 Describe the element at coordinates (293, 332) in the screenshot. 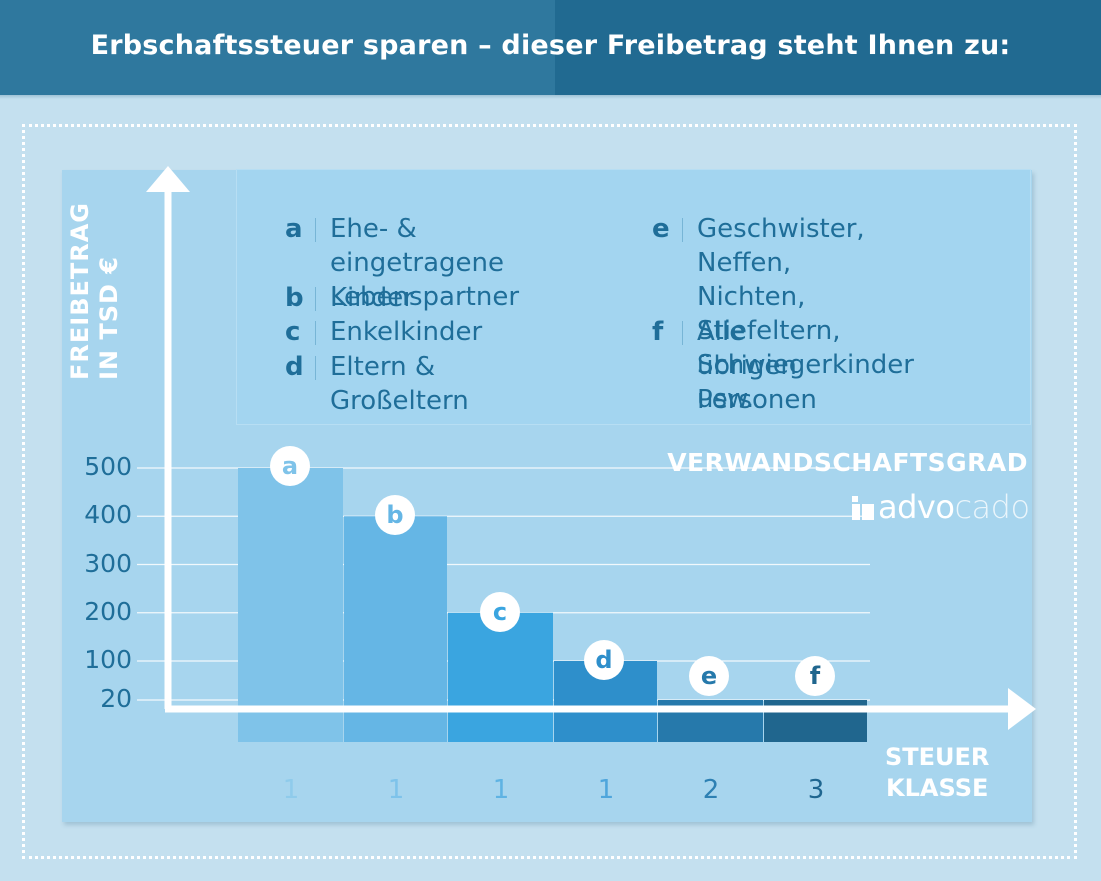

I see `legend-key: c` at that location.